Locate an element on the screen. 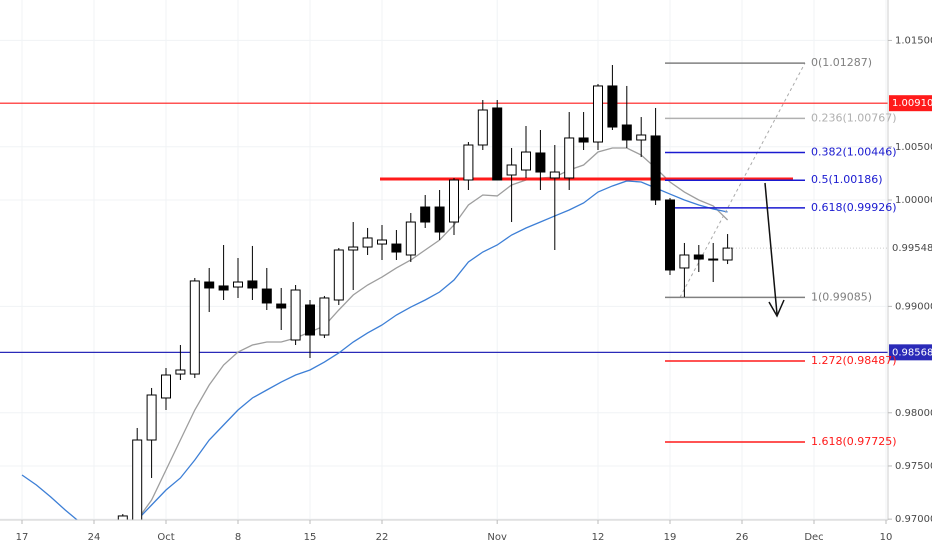  fib-label: 0.618(0.99926) is located at coordinates (854, 207).